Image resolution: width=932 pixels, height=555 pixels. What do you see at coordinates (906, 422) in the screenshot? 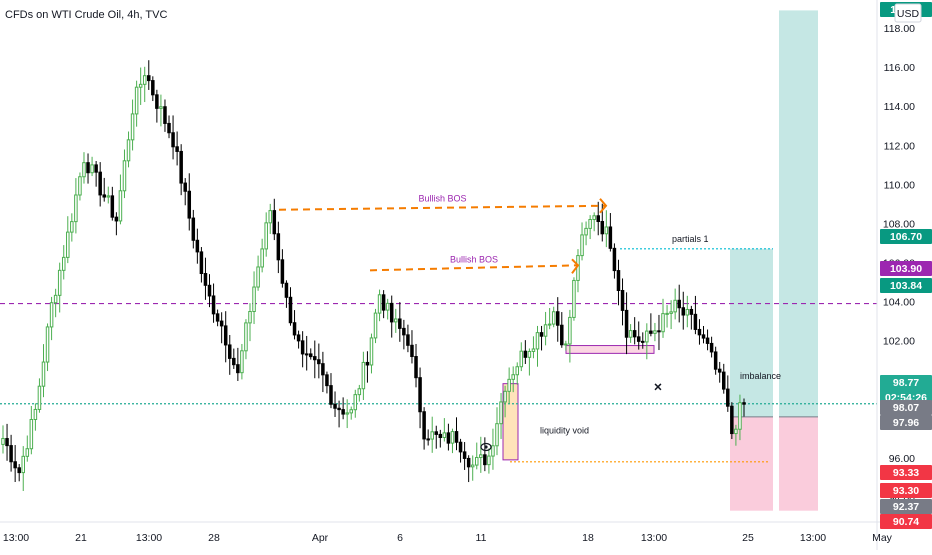
I see `price-tag: 97.96` at bounding box center [906, 422].